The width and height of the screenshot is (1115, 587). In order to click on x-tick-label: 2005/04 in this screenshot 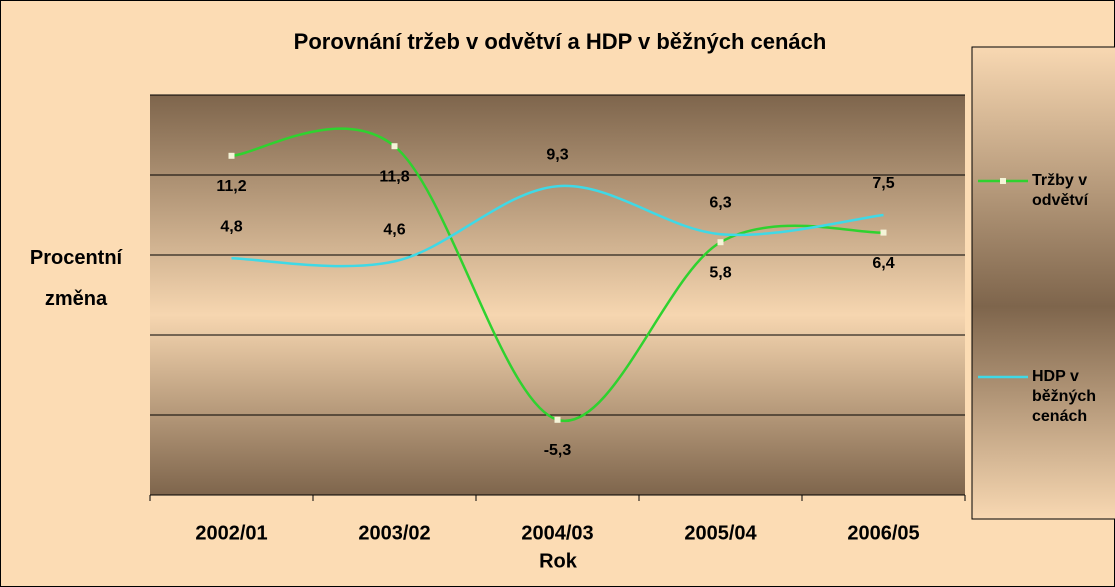, I will do `click(720, 533)`.